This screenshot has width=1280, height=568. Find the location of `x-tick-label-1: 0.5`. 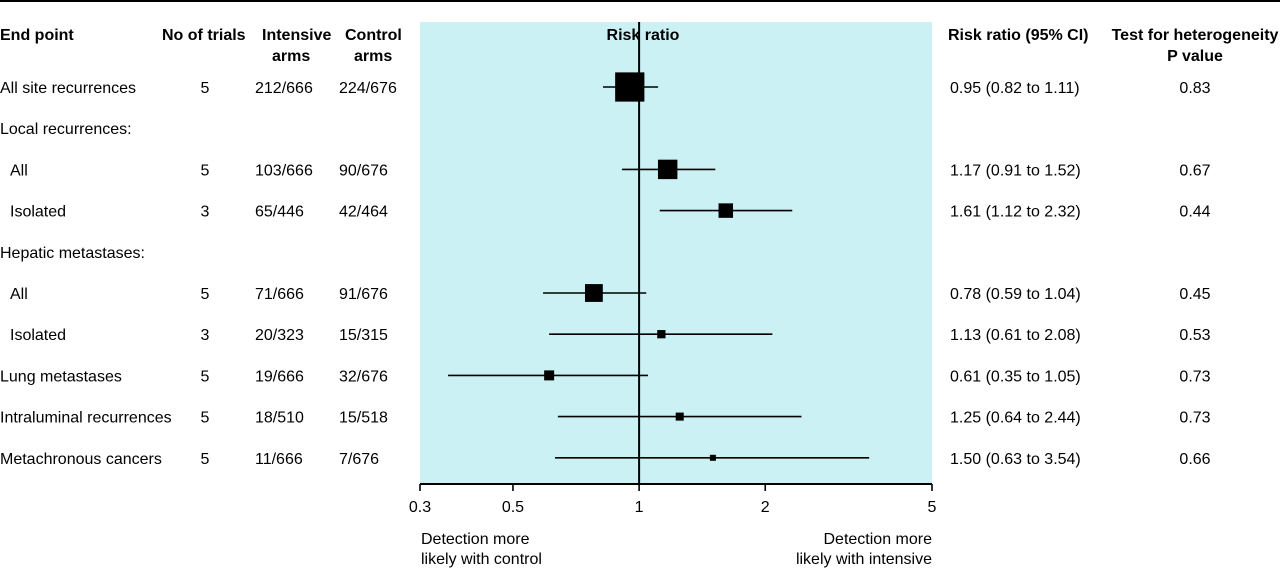

x-tick-label-1: 0.5 is located at coordinates (513, 507).